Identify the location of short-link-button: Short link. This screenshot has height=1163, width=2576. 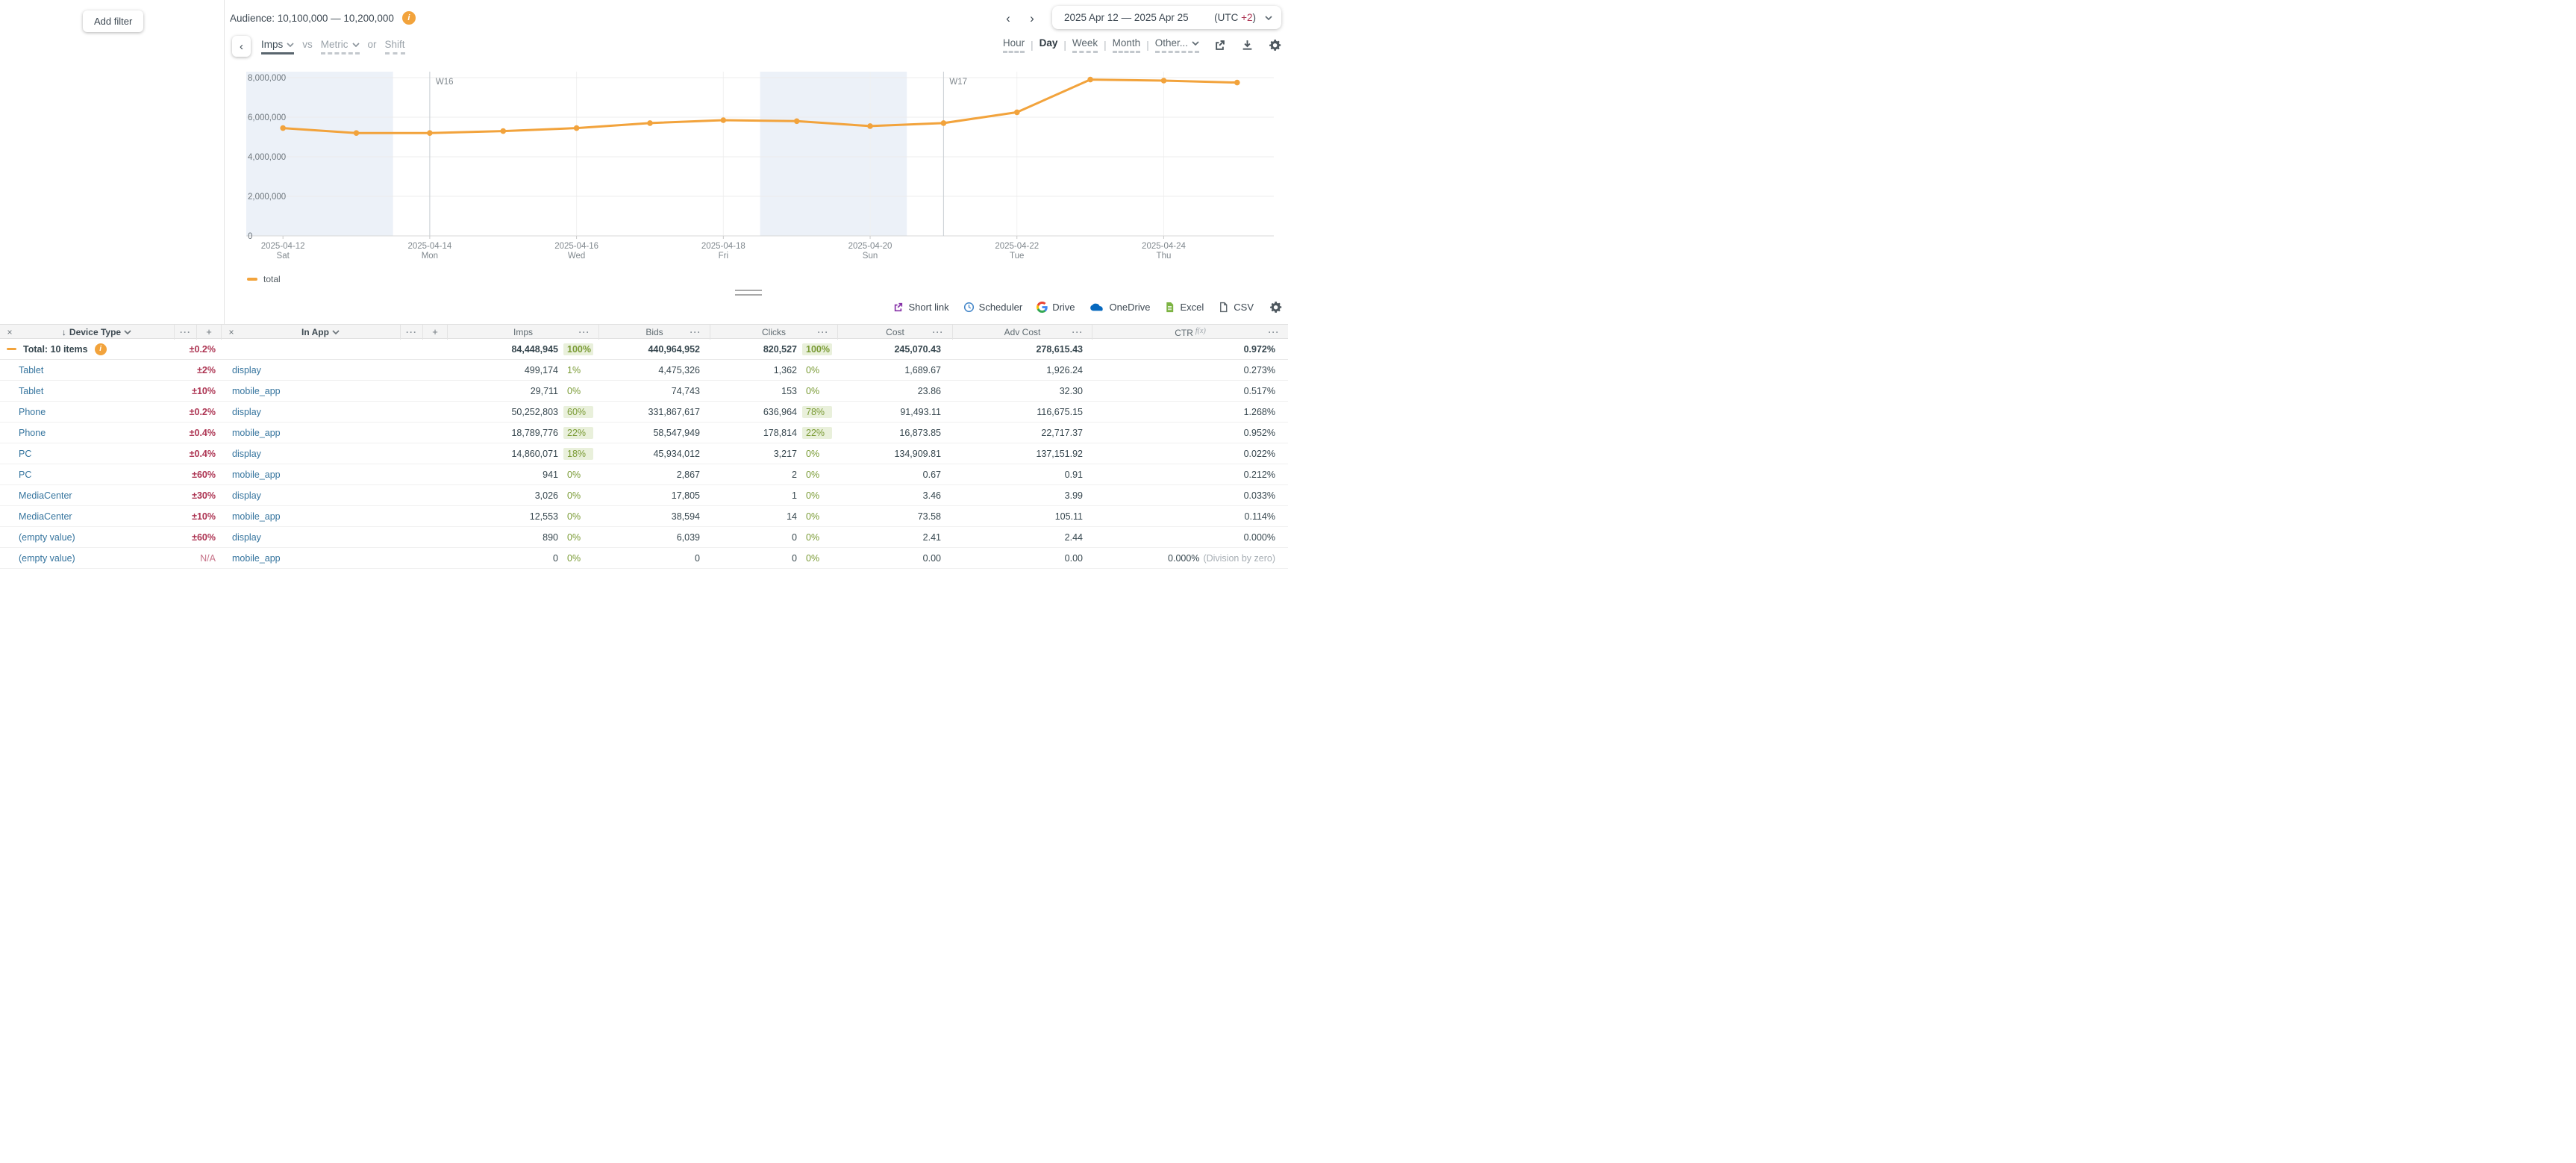
(920, 307).